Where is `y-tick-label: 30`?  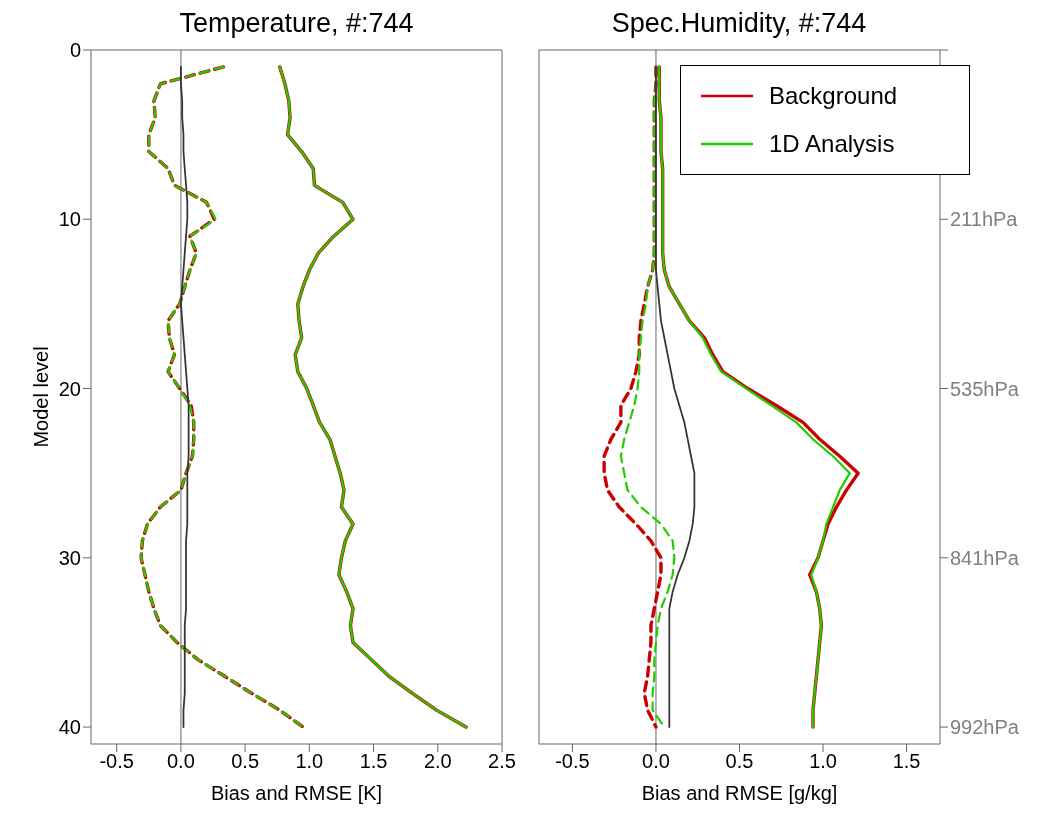 y-tick-label: 30 is located at coordinates (69, 557).